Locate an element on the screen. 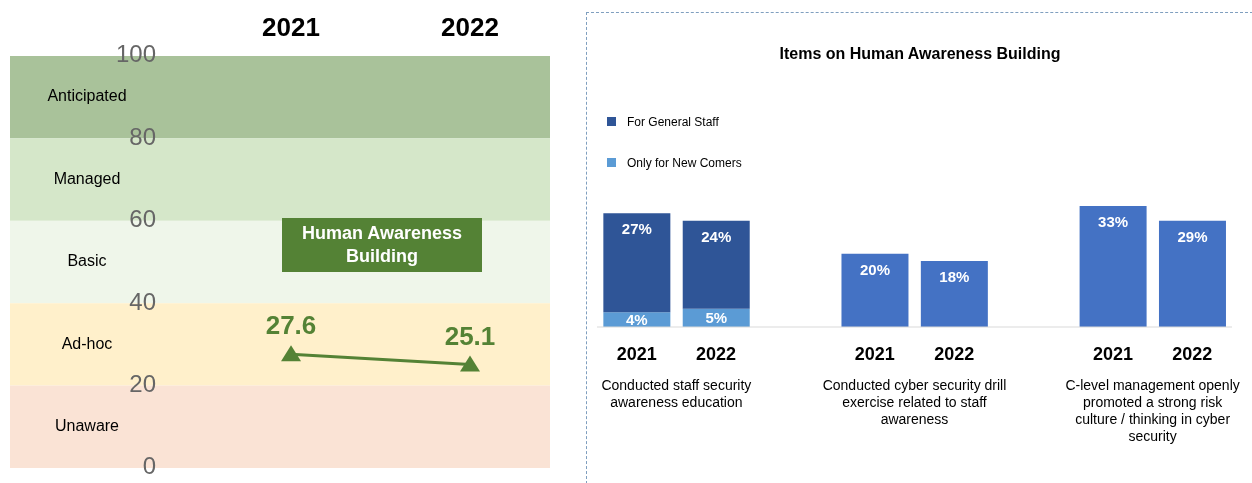  band-label: Basic is located at coordinates (87, 261).